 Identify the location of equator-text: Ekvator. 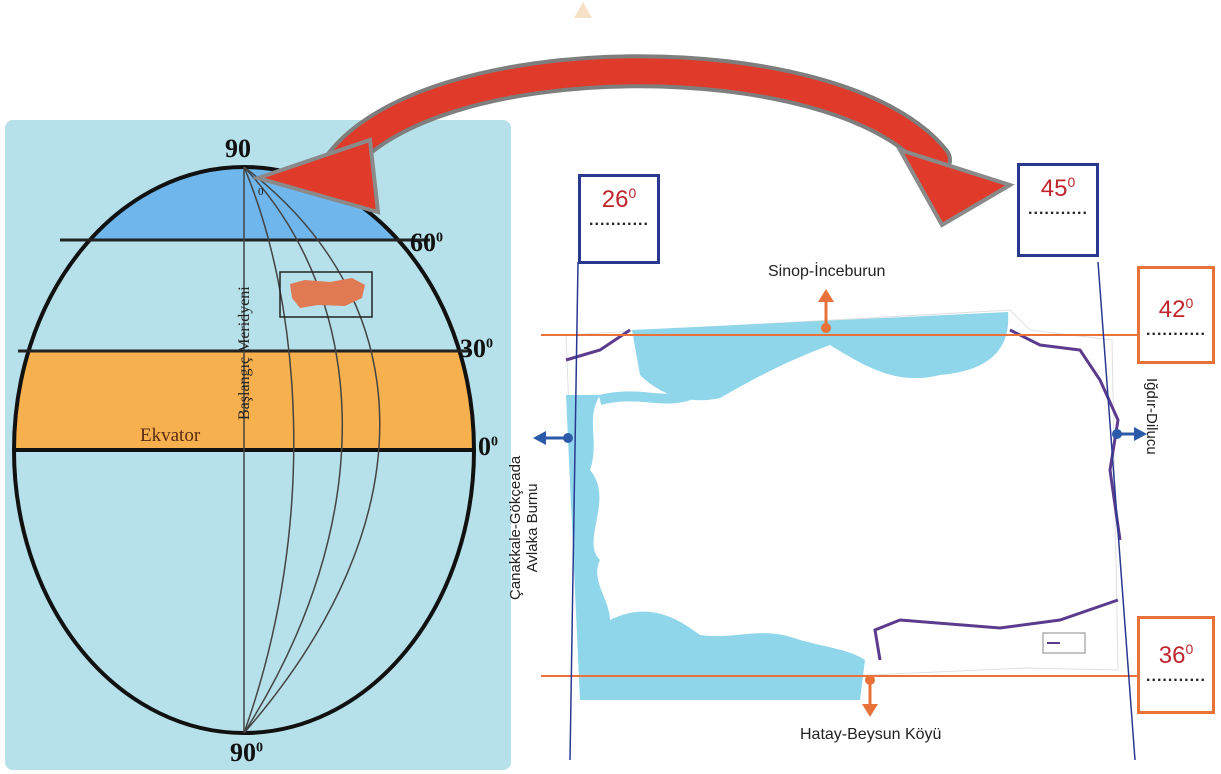
(170, 435).